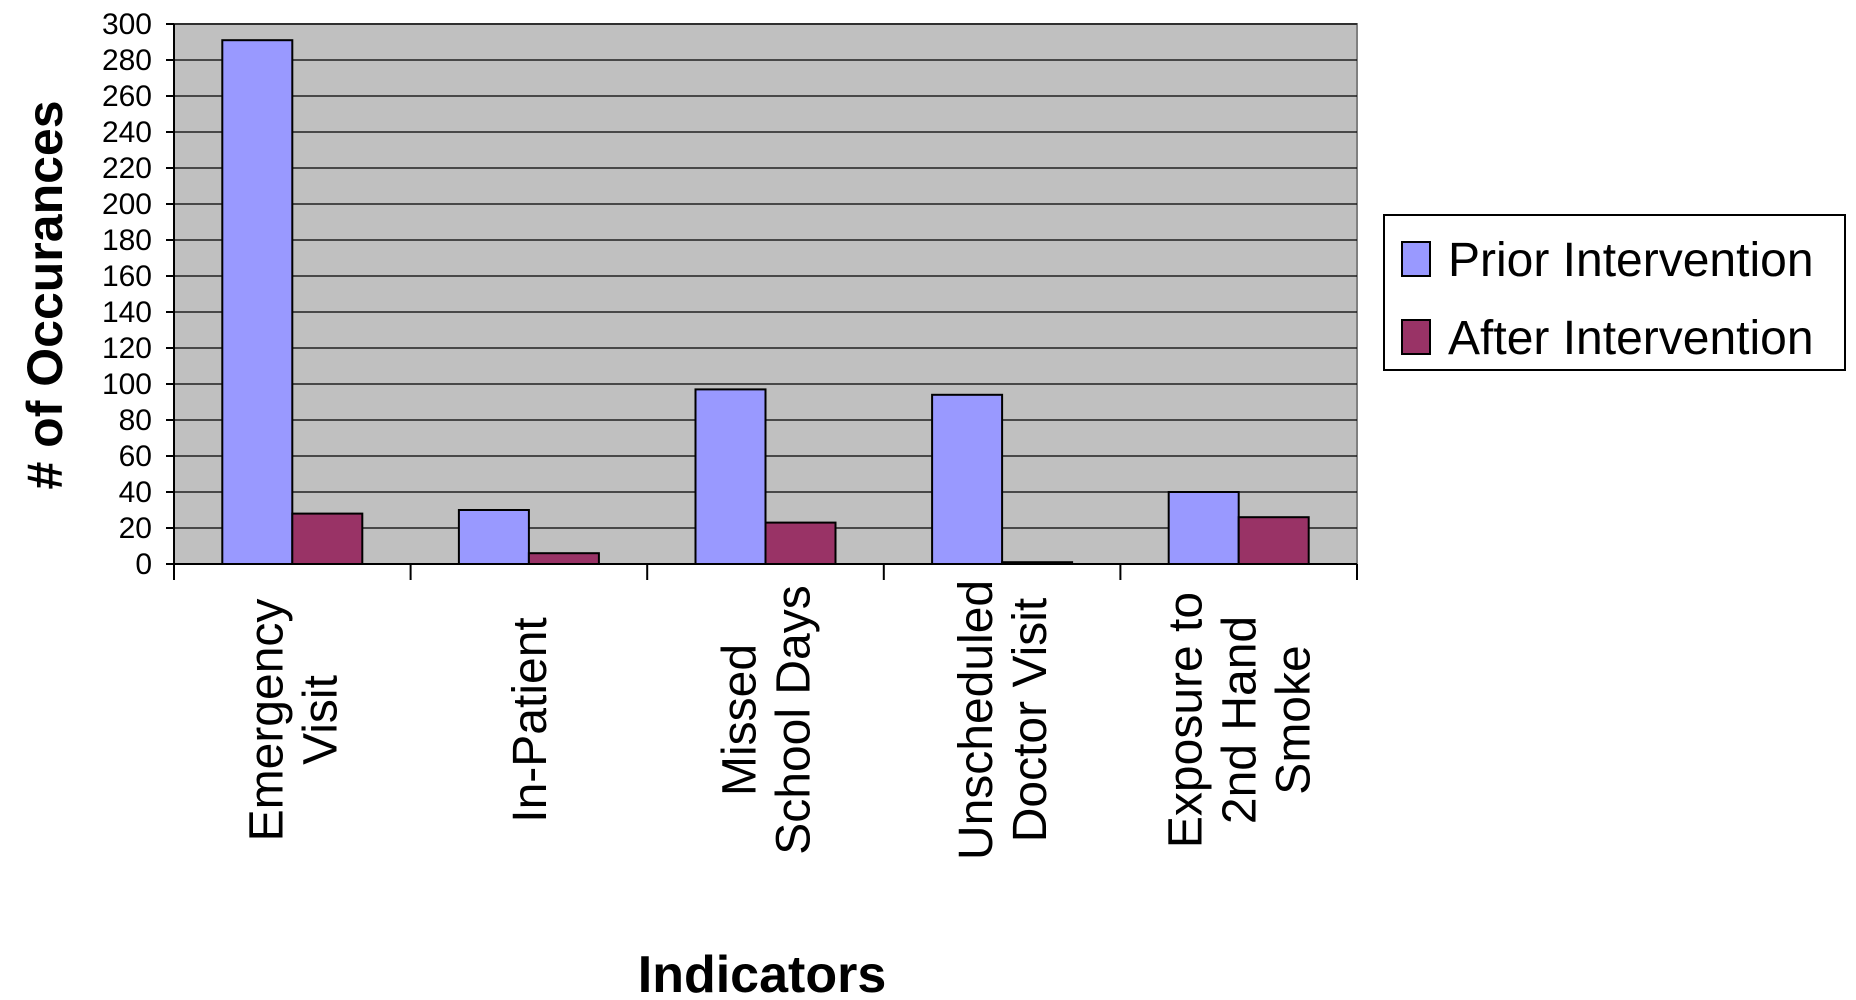 The height and width of the screenshot is (1000, 1856). What do you see at coordinates (127, 312) in the screenshot?
I see `y-tick-label: 140` at bounding box center [127, 312].